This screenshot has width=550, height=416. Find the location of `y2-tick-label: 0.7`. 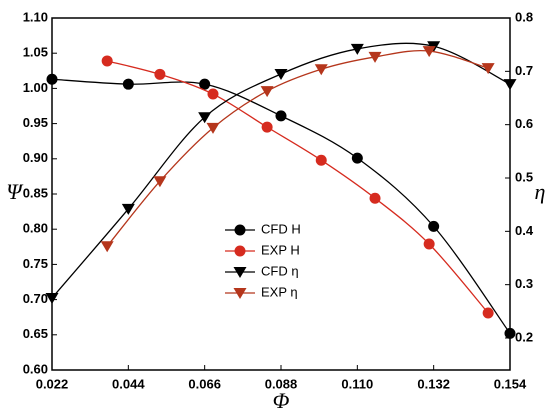

y2-tick-label: 0.7 is located at coordinates (524, 70).